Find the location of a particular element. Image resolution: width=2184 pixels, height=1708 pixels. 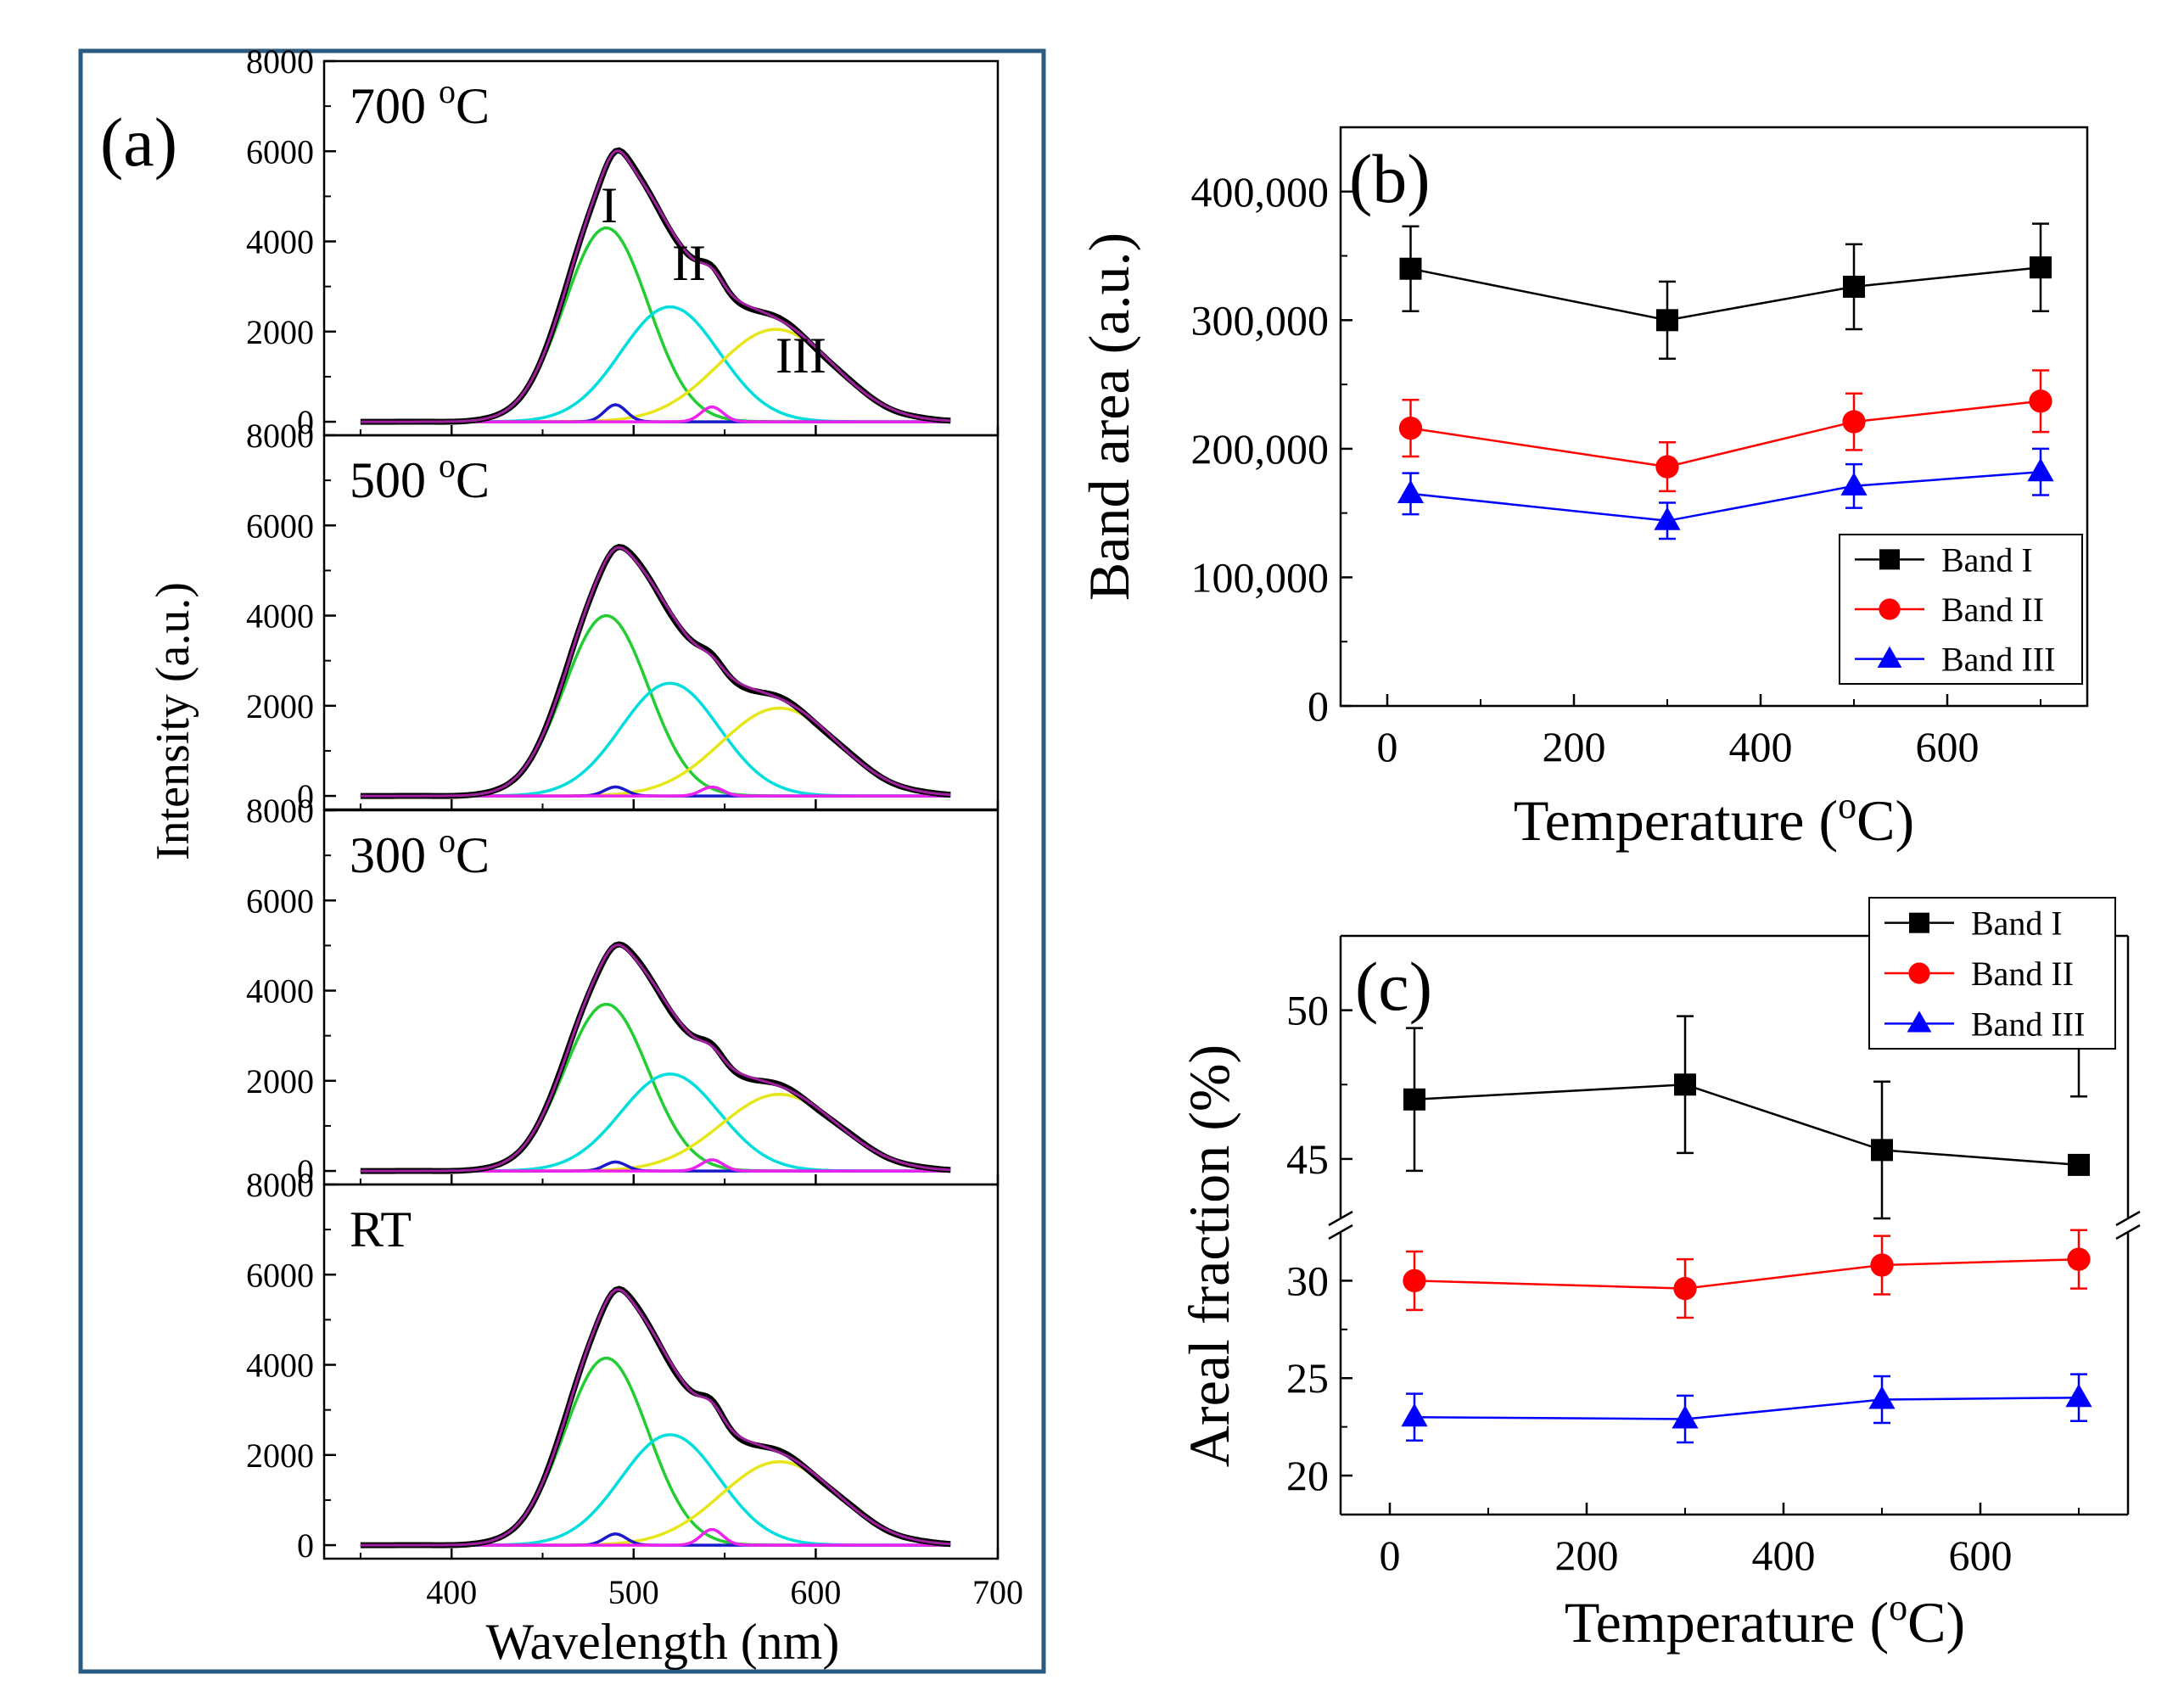

spectrum-subpanel-3: 0 2000 4000 6000 8000 RT is located at coordinates (623, 1365).